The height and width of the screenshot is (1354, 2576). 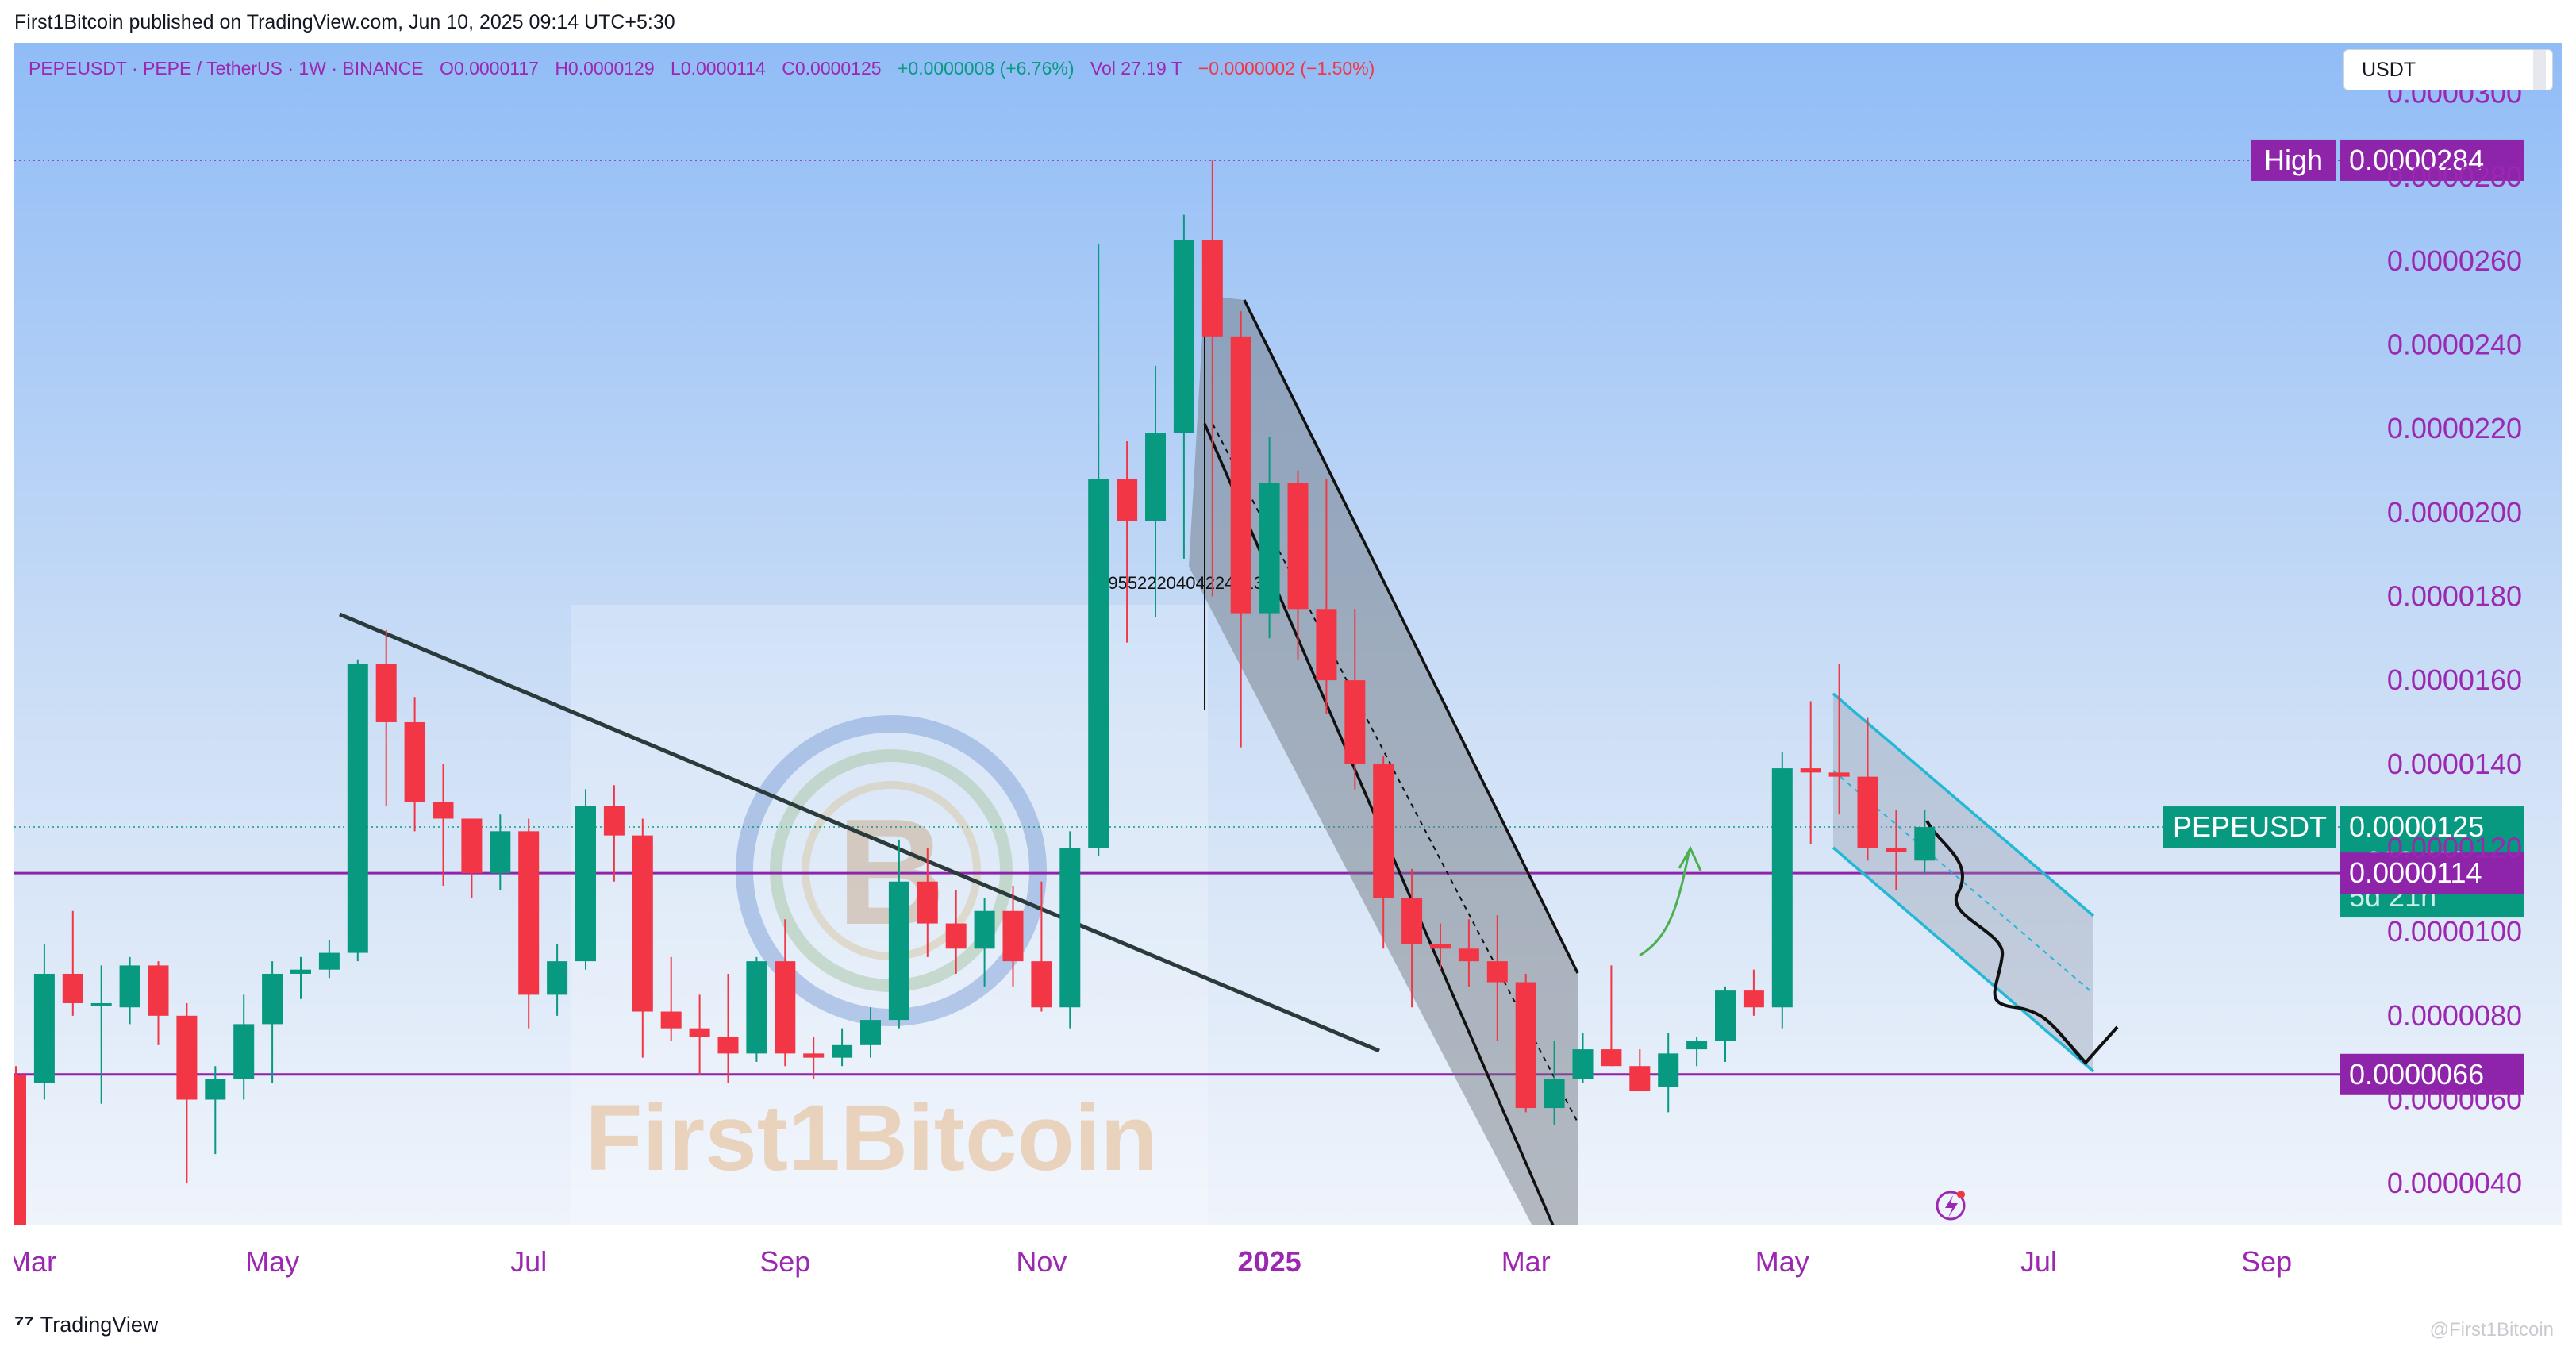 What do you see at coordinates (871, 1138) in the screenshot?
I see `watermark-text: First1Bitcoin` at bounding box center [871, 1138].